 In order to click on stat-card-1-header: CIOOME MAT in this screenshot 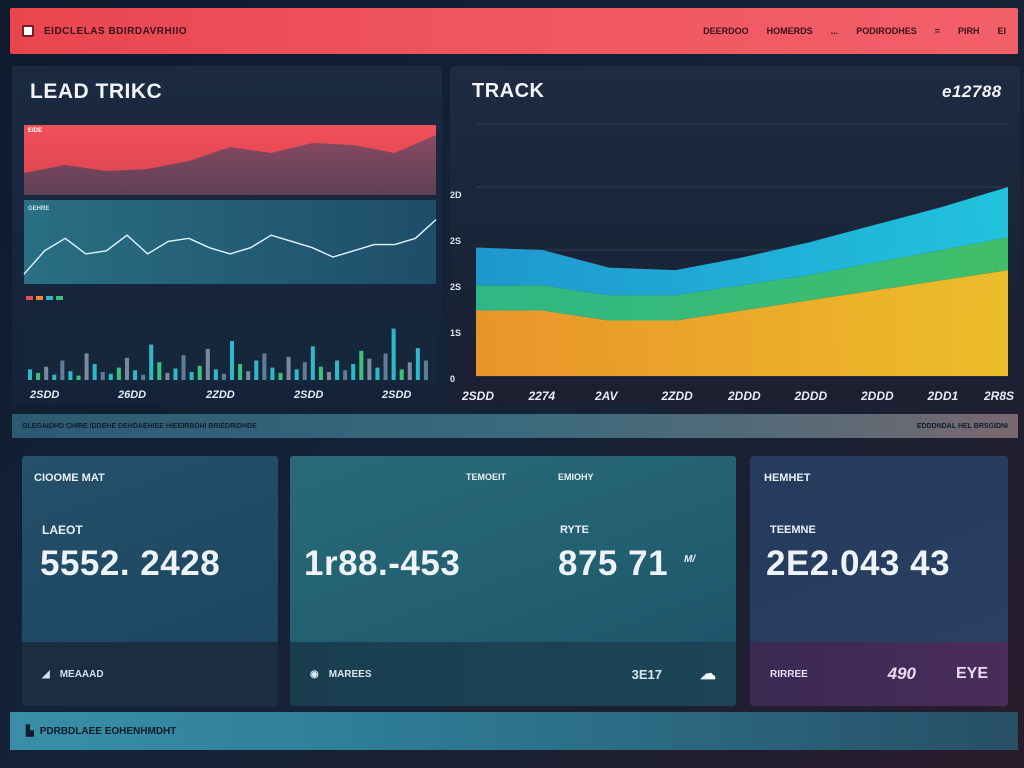, I will do `click(69, 478)`.